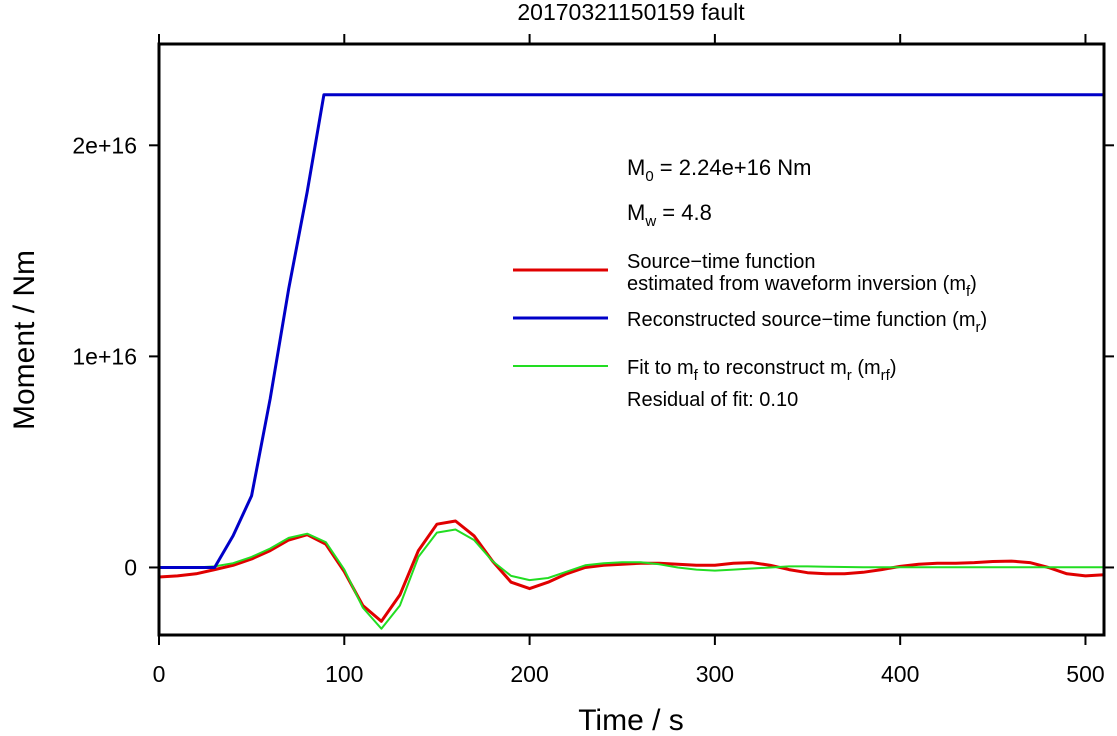 This screenshot has width=1117, height=736. Describe the element at coordinates (762, 370) in the screenshot. I see `legend-label-2-0: Fit to mf to reconstruct mr (mrf)` at that location.